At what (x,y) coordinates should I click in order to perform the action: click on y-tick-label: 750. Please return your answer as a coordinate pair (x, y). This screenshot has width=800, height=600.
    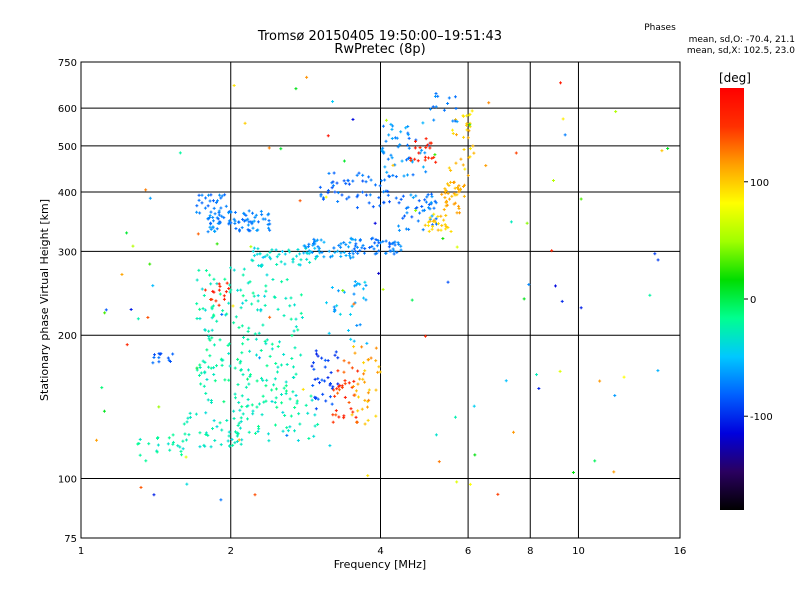
    Looking at the image, I should click on (67, 63).